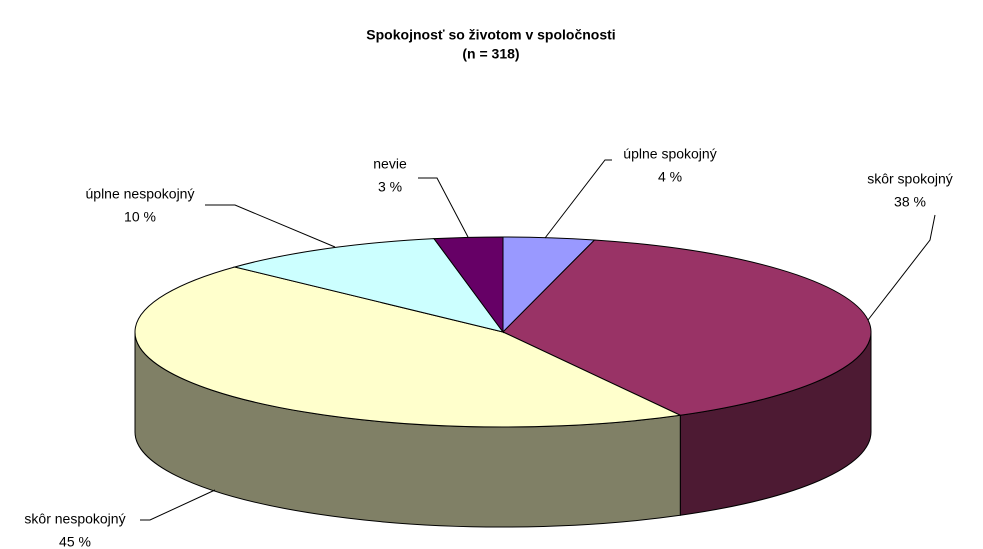  What do you see at coordinates (910, 202) in the screenshot?
I see `slice-value-label: 38 %` at bounding box center [910, 202].